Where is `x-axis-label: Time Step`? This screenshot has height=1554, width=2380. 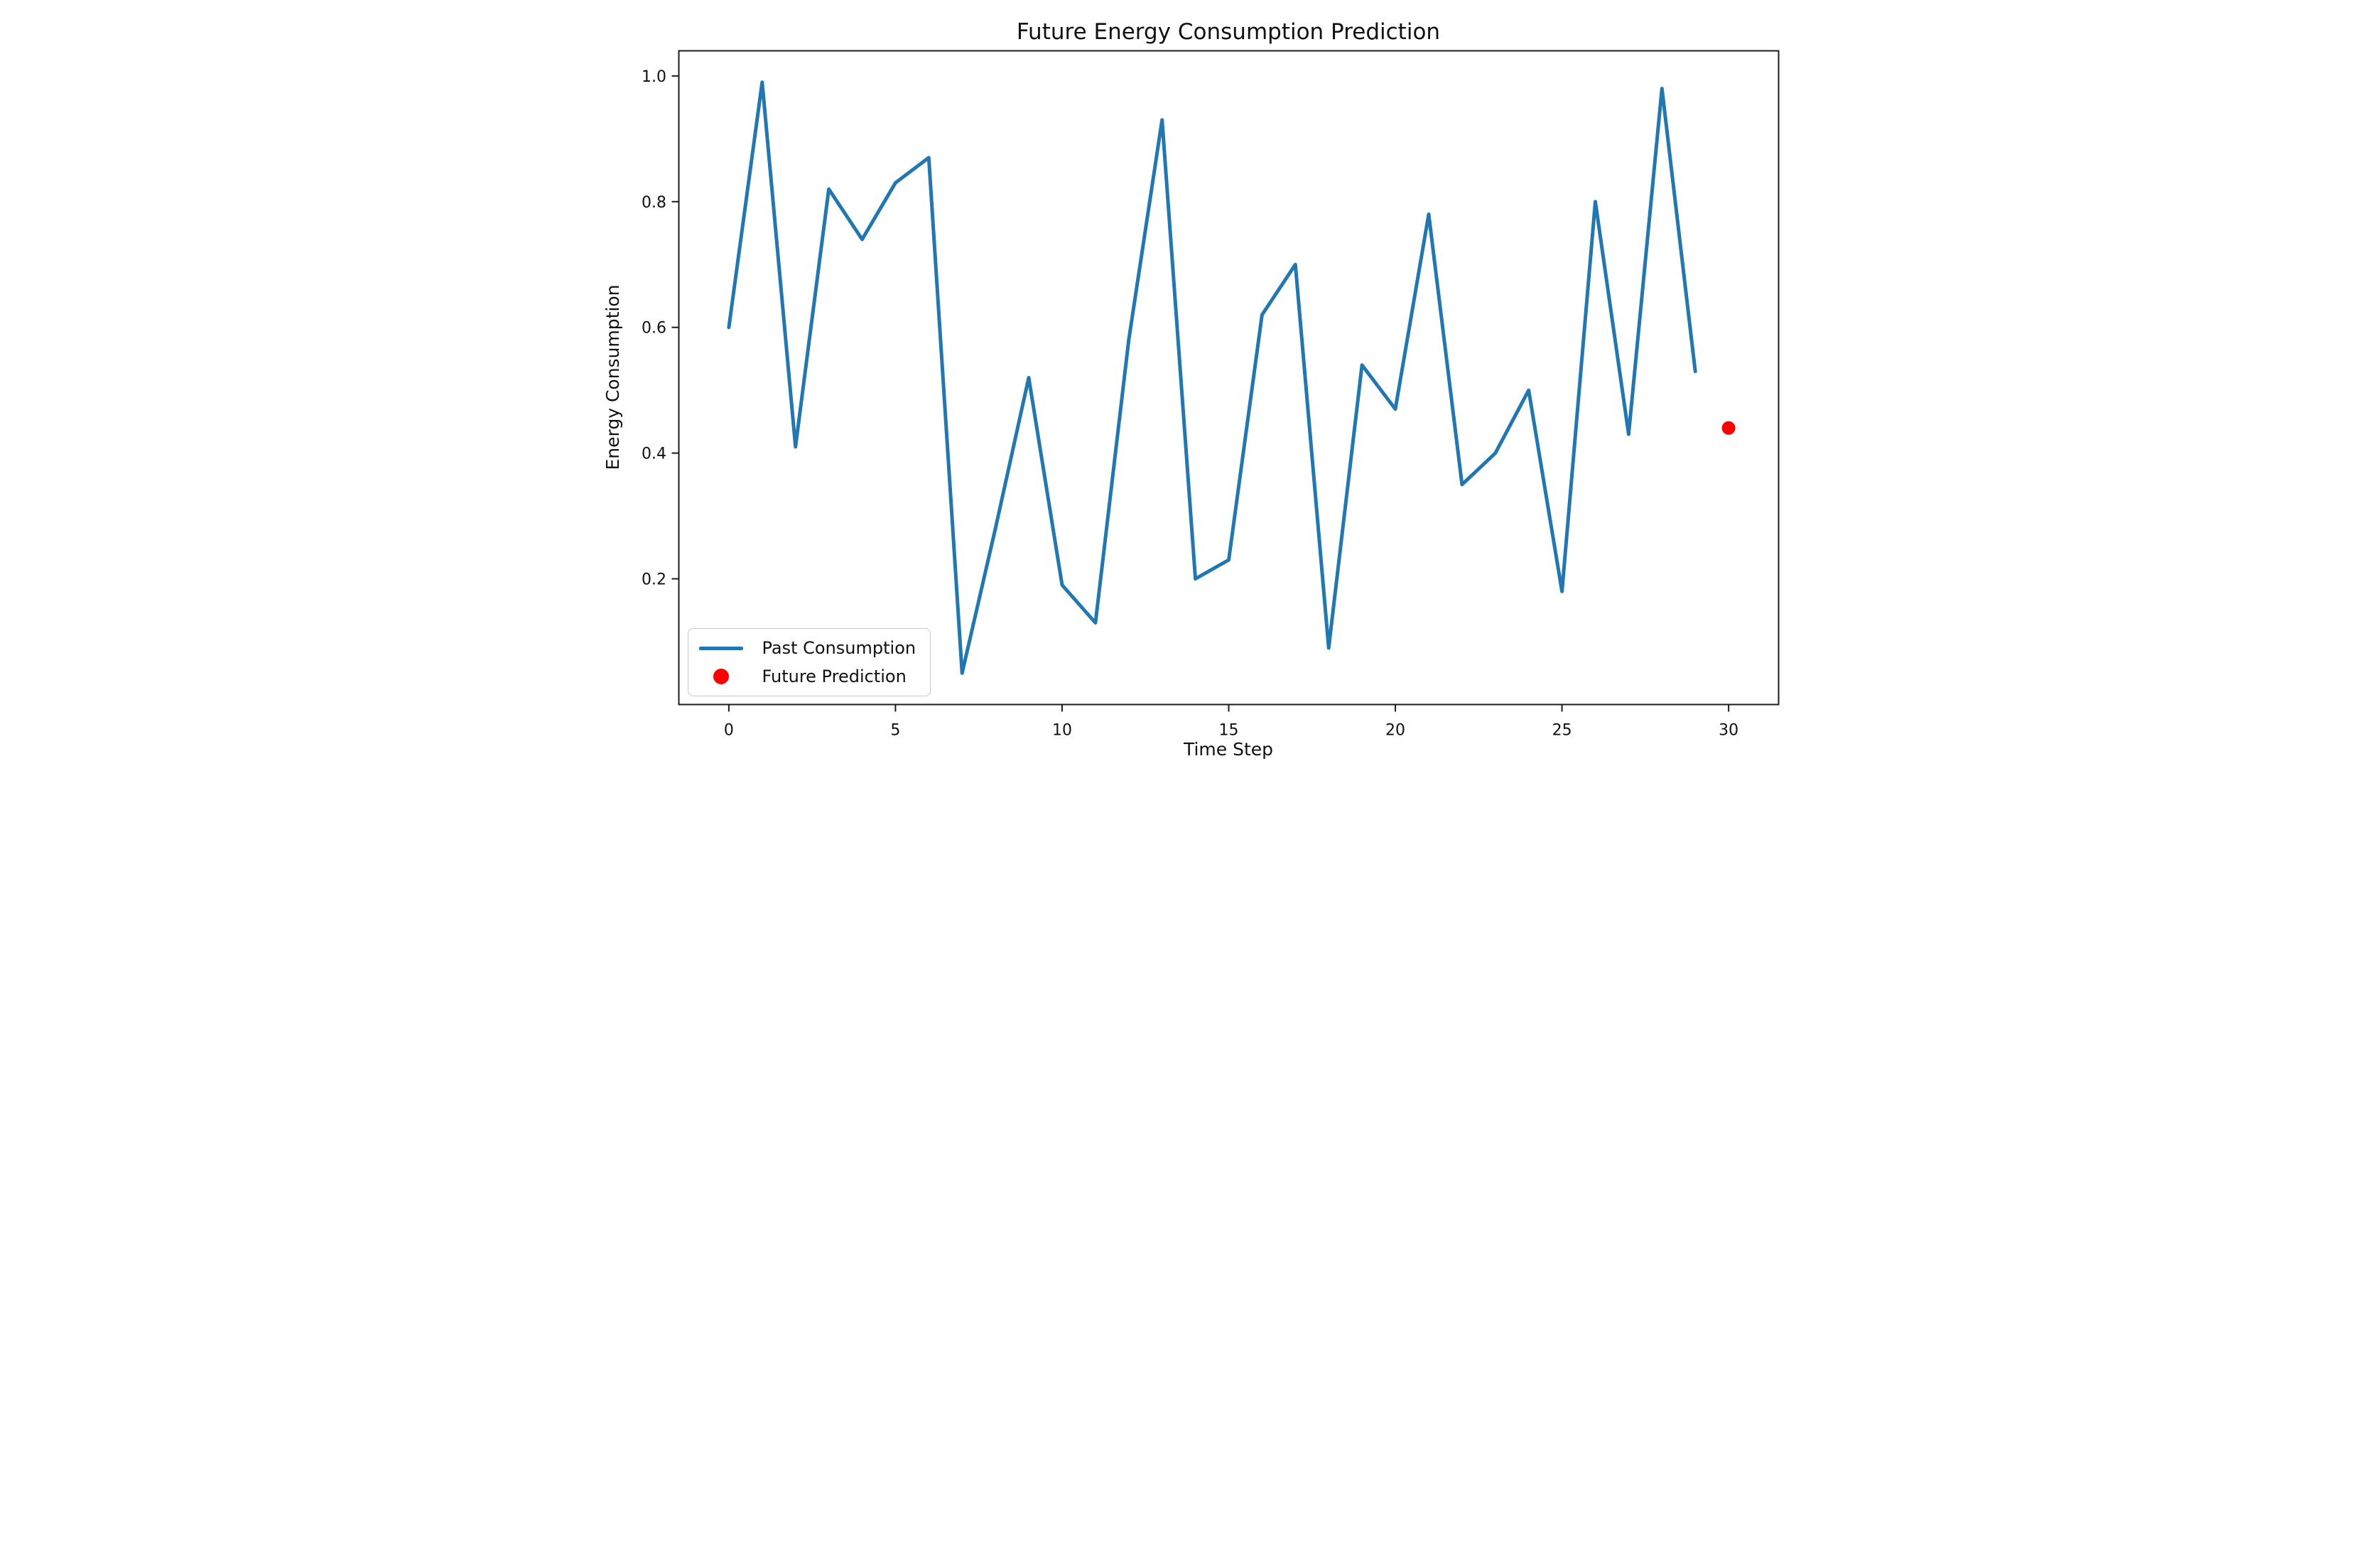
x-axis-label: Time Step is located at coordinates (1227, 749).